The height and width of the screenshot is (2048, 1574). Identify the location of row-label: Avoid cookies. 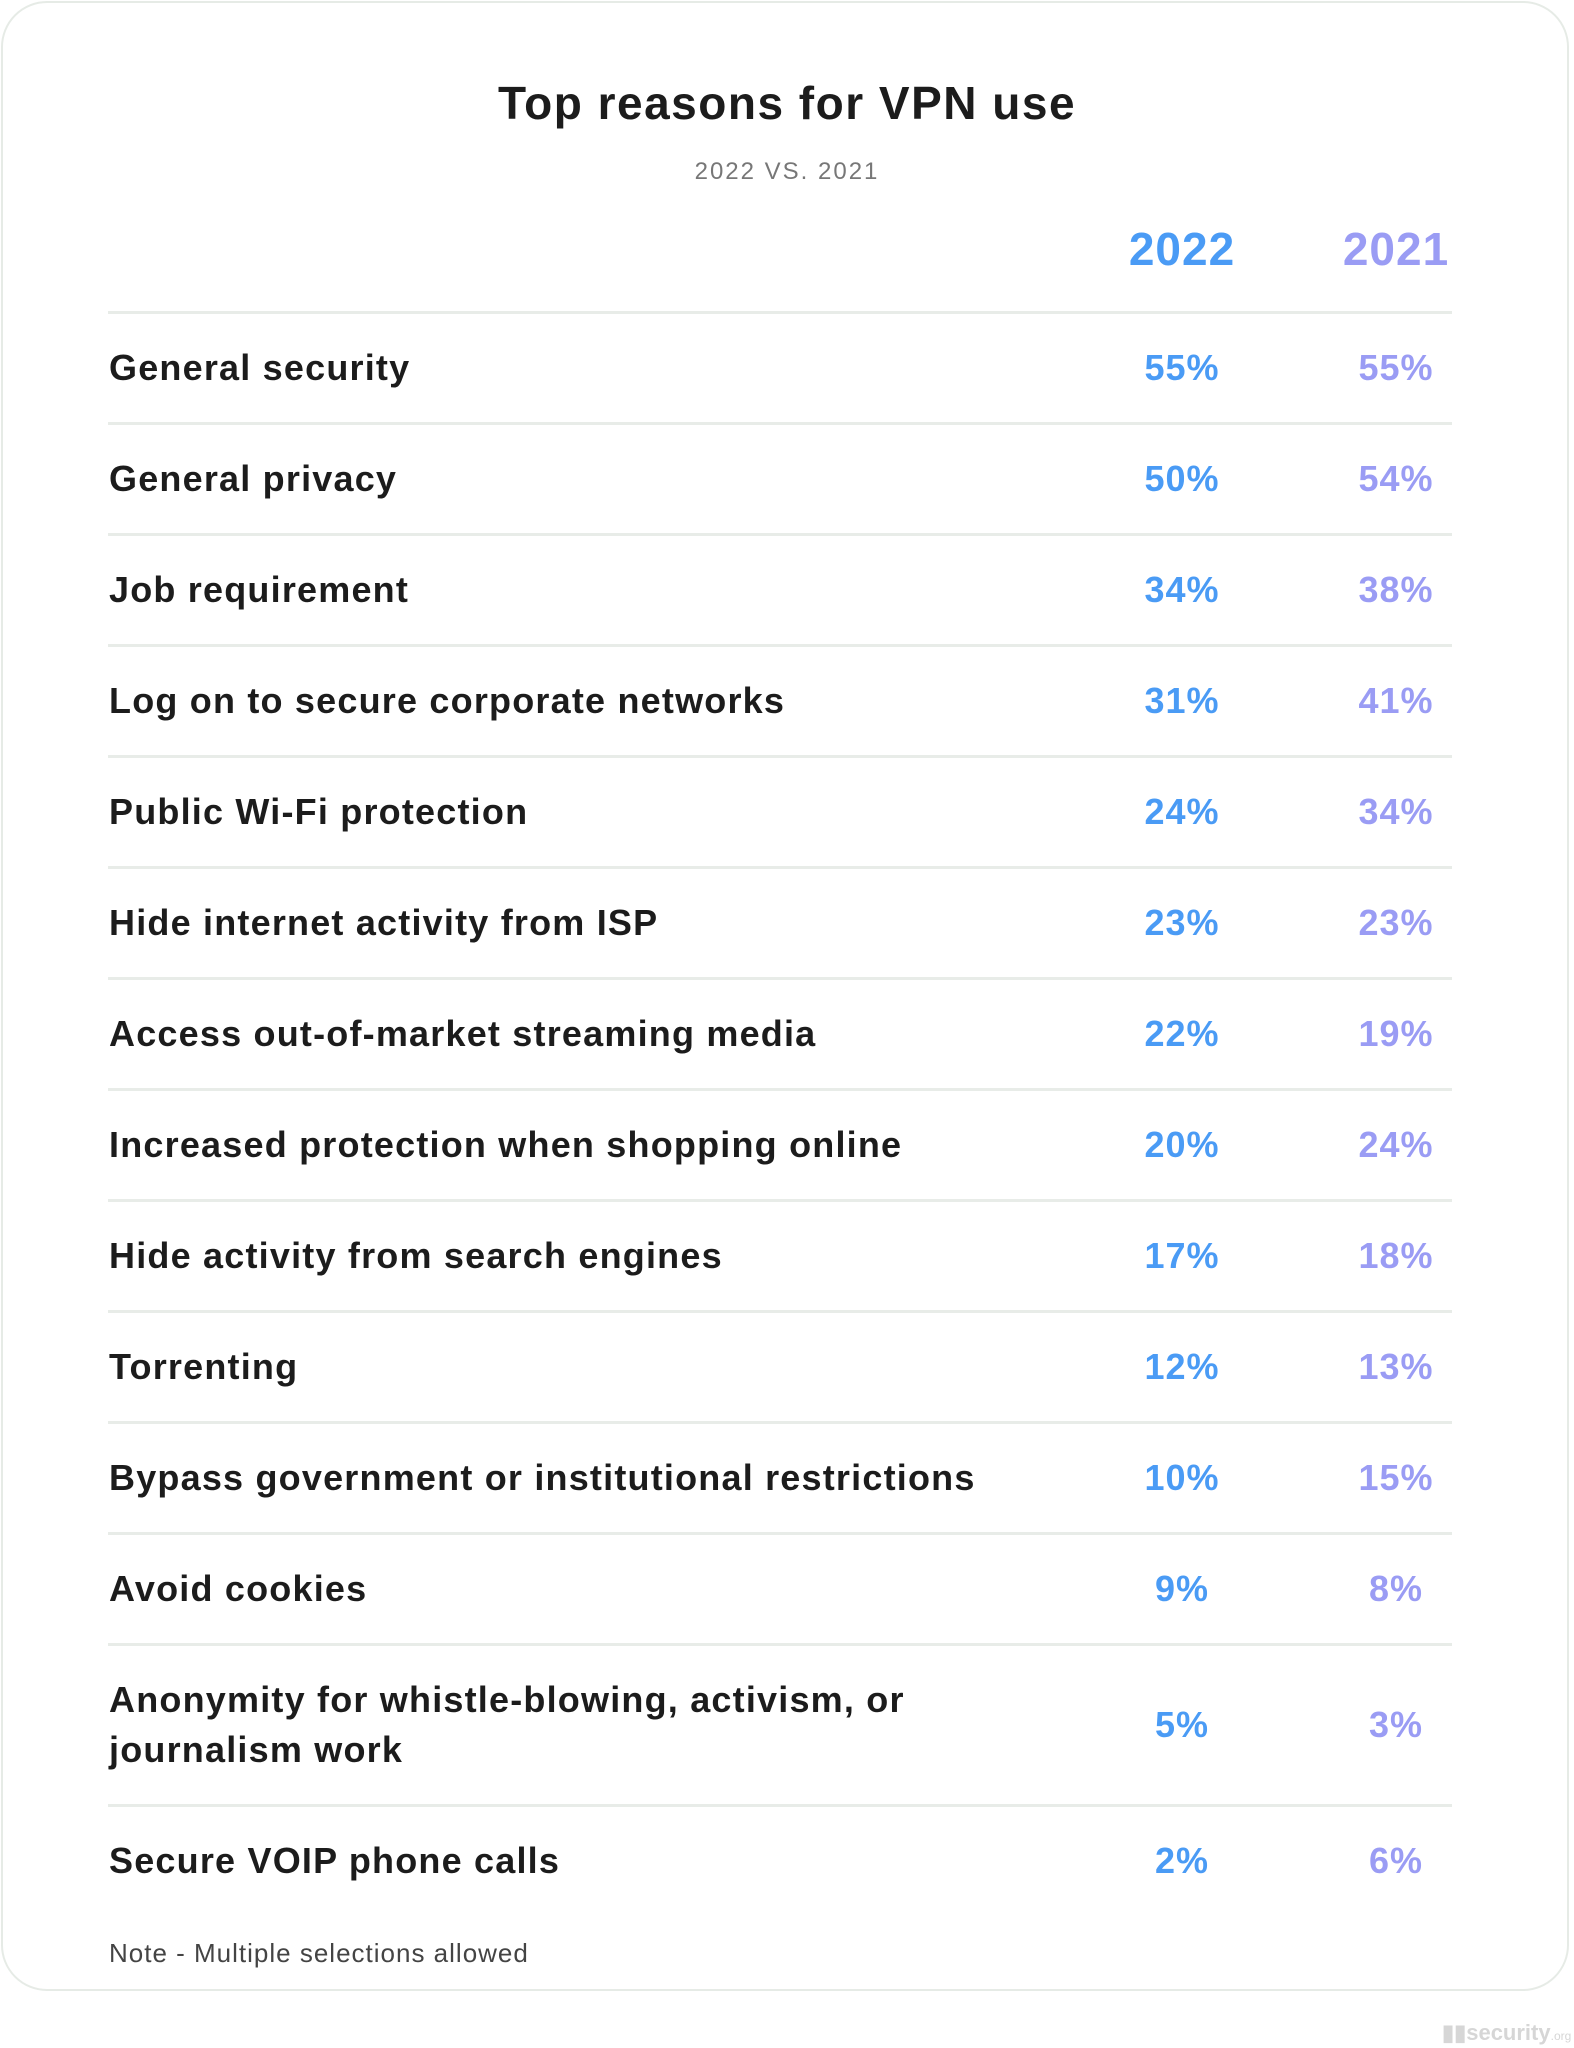
(238, 1588).